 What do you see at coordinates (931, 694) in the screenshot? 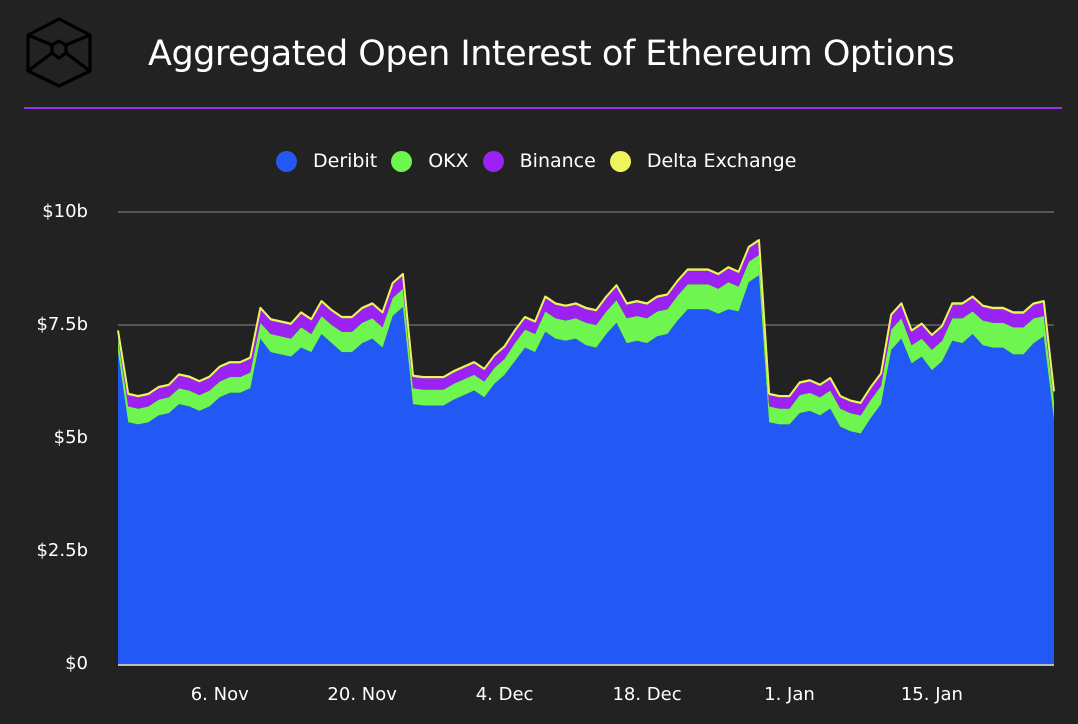
I see `x-tick-label: 15. Jan` at bounding box center [931, 694].